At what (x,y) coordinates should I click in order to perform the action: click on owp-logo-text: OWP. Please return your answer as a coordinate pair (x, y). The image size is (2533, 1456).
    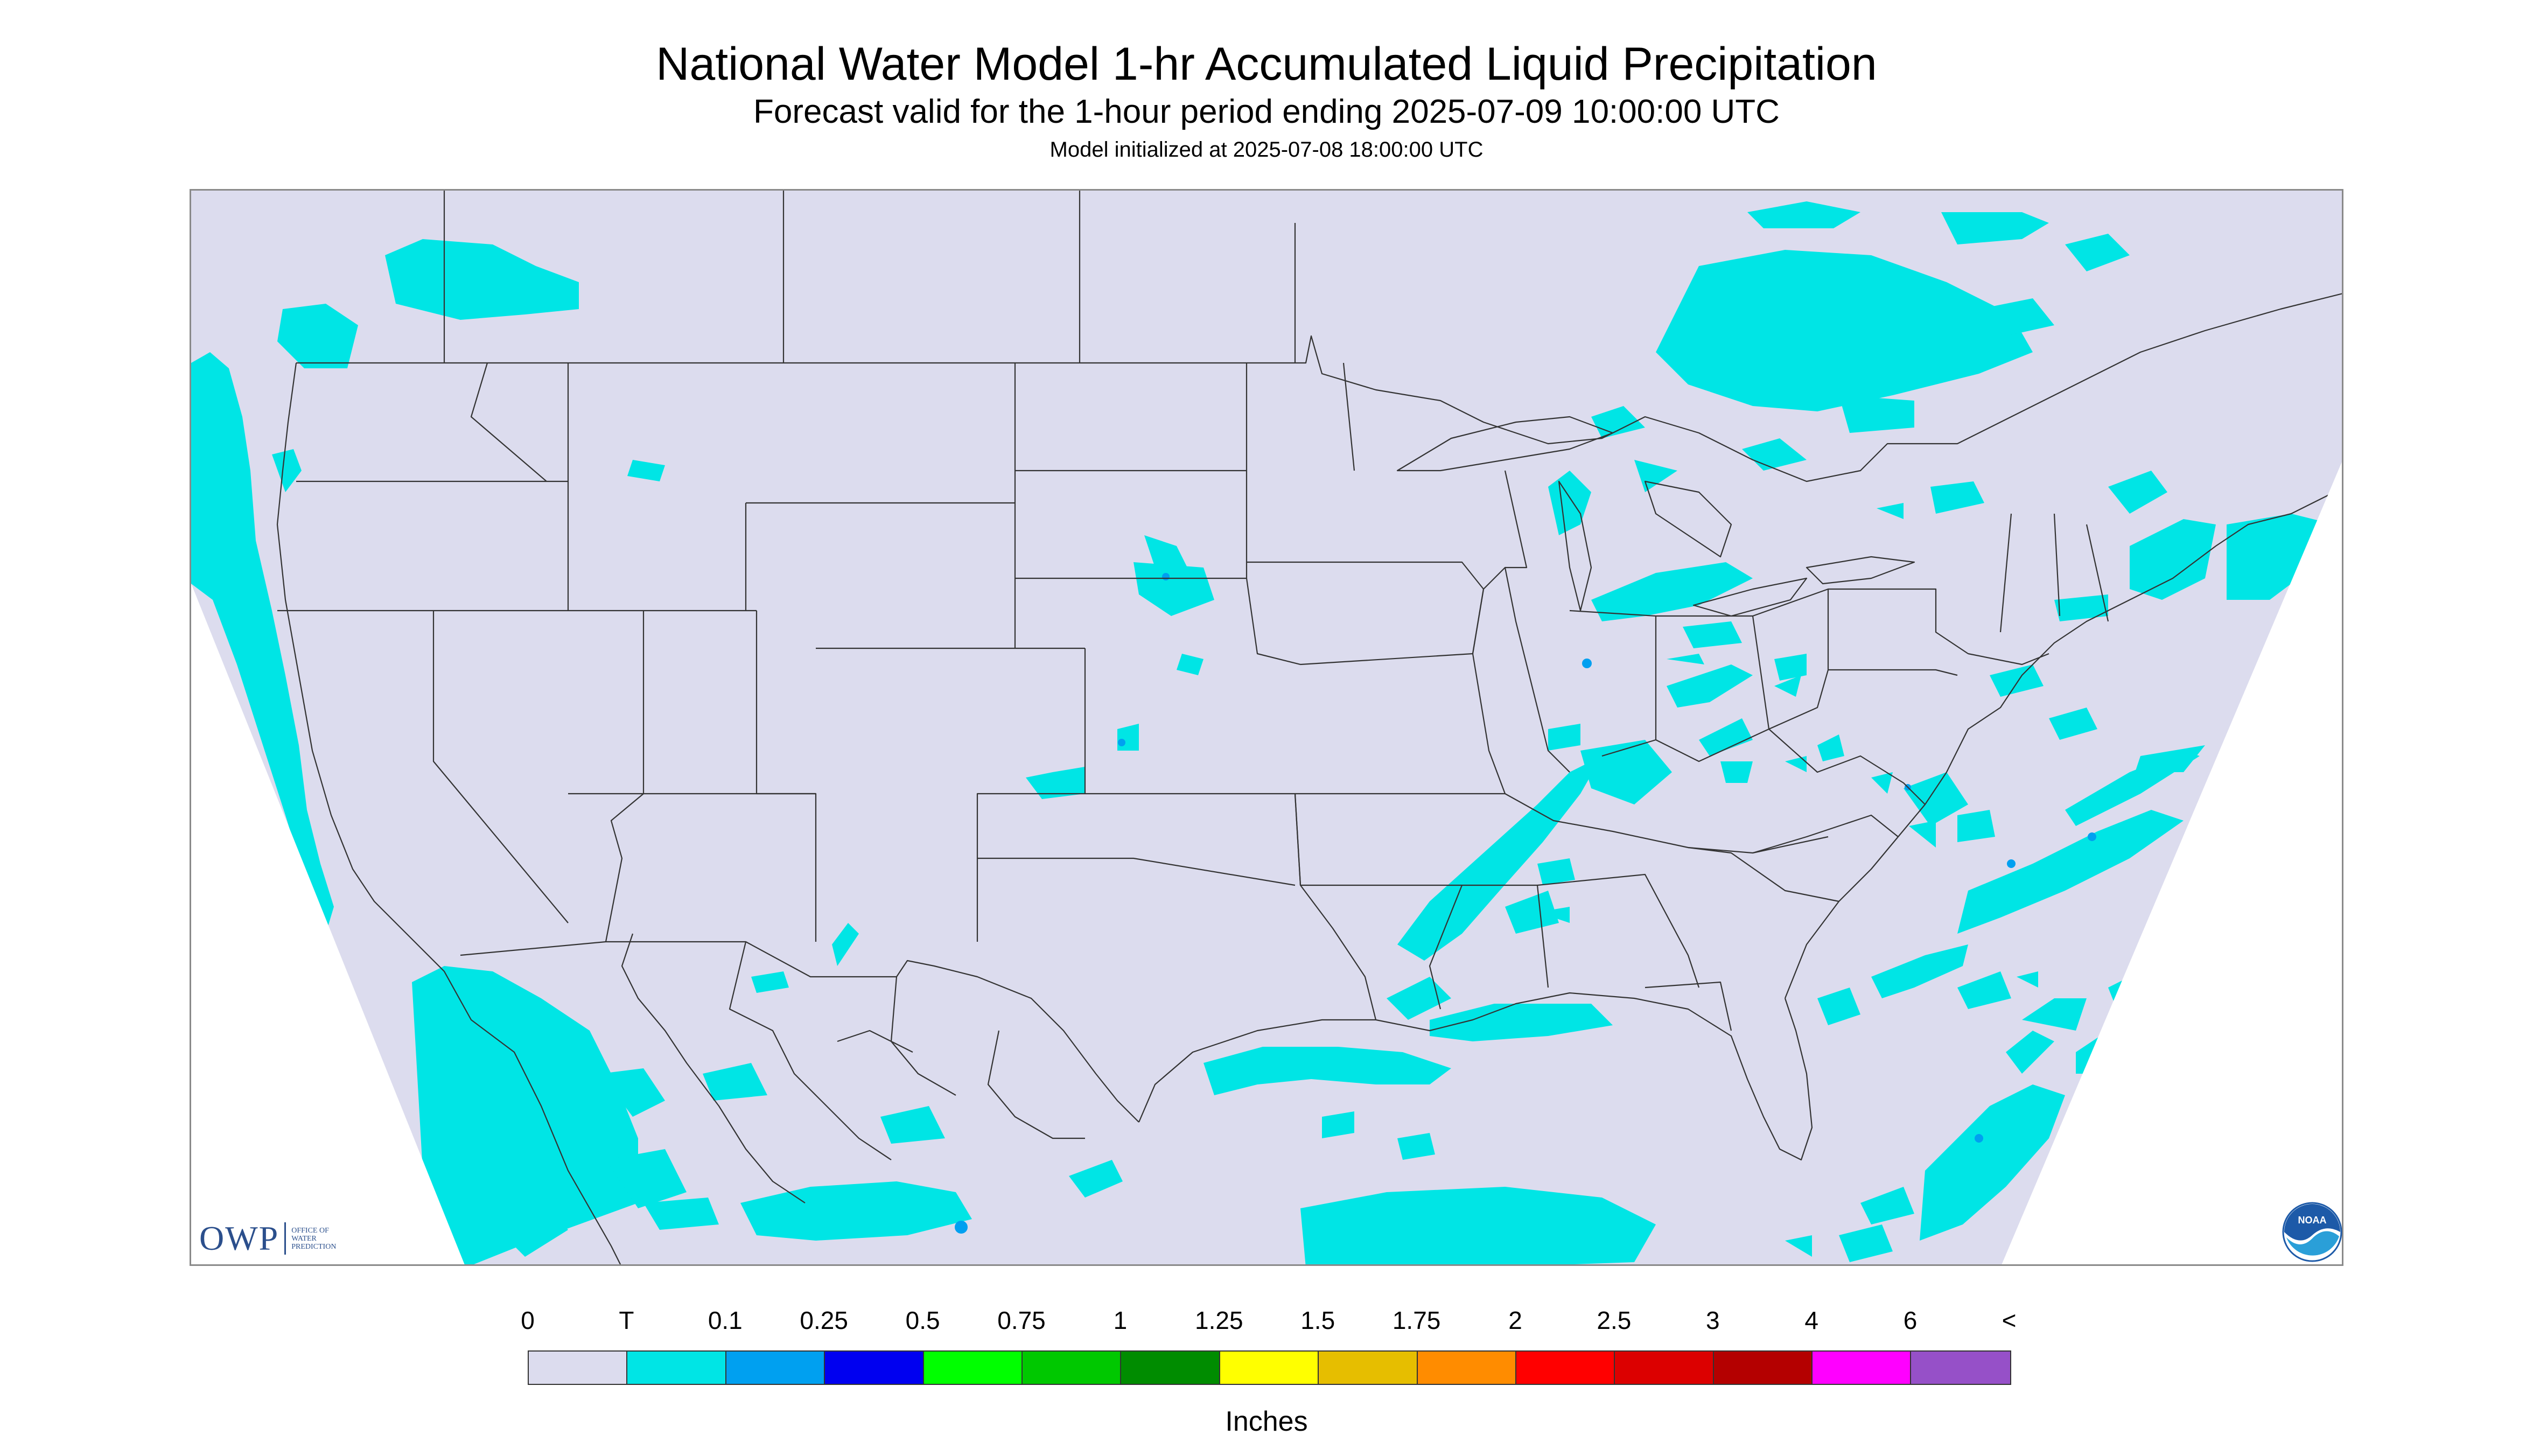
    Looking at the image, I should click on (239, 1238).